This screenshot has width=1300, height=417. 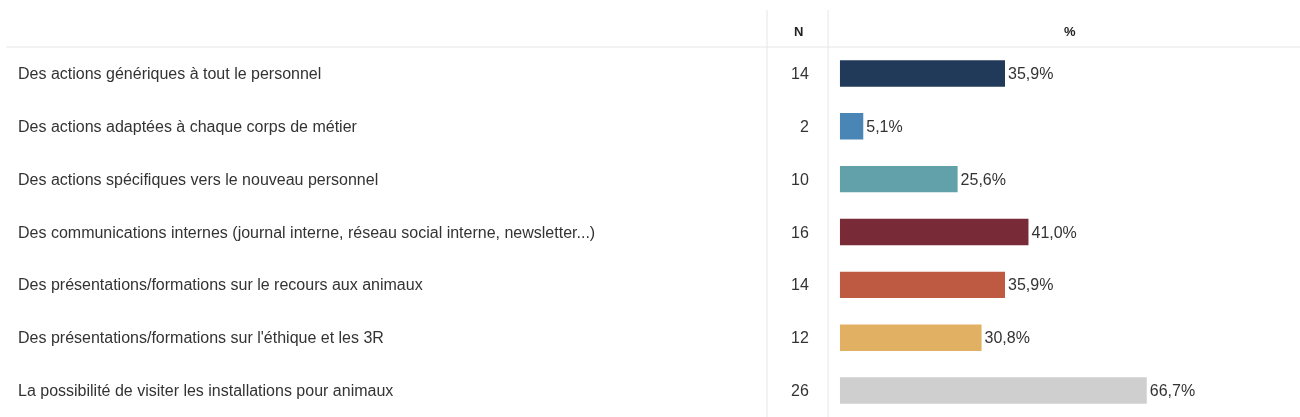 What do you see at coordinates (1172, 391) in the screenshot?
I see `data-label: 66,7%` at bounding box center [1172, 391].